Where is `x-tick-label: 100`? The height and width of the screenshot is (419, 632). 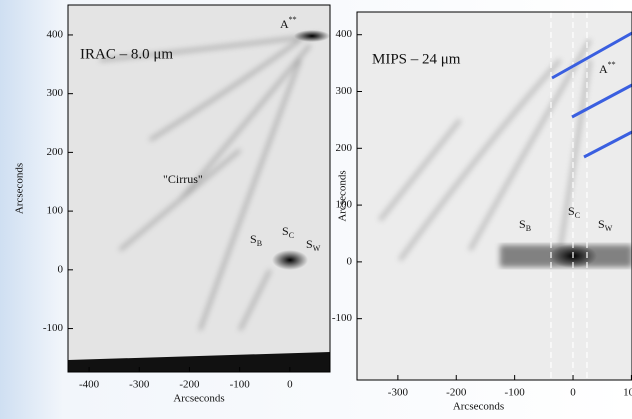 x-tick-label: 100 is located at coordinates (627, 393).